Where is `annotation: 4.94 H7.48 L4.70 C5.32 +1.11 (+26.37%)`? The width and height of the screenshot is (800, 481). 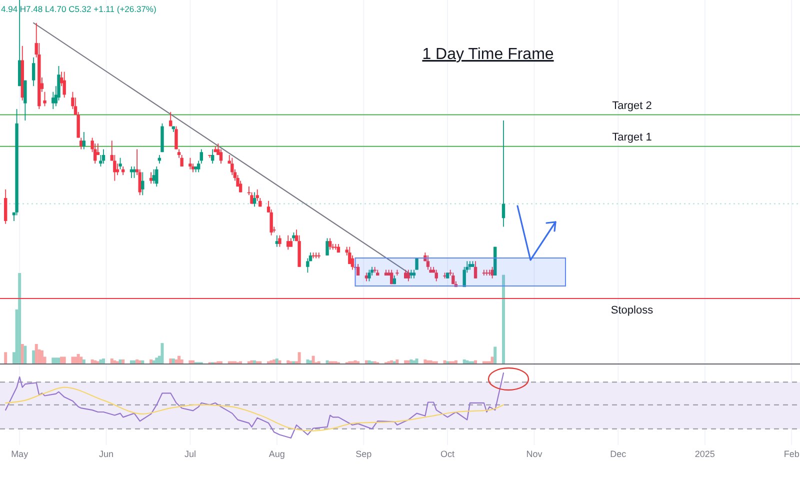
annotation: 4.94 H7.48 L4.70 C5.32 +1.11 (+26.37%) is located at coordinates (78, 9).